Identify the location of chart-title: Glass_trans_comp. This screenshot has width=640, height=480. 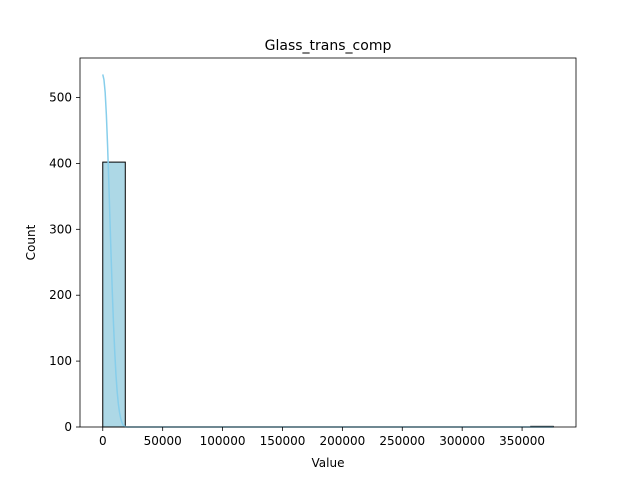
(328, 46).